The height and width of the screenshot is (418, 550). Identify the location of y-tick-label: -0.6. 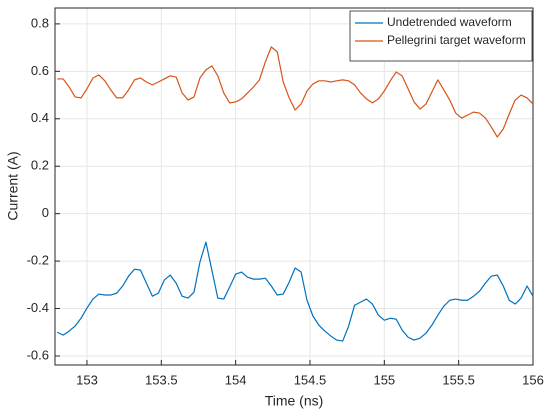
(38, 354).